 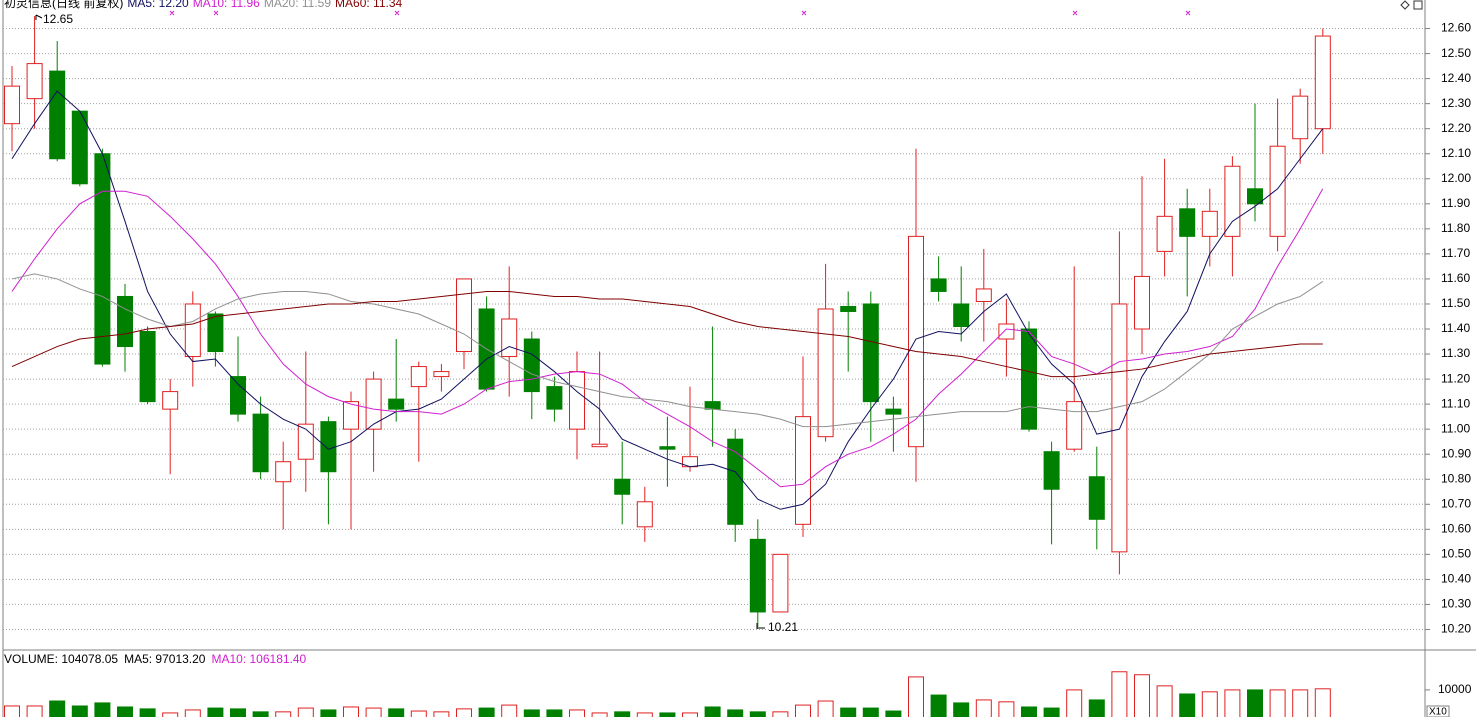 What do you see at coordinates (1456, 153) in the screenshot?
I see `y-tick-label: 12.10` at bounding box center [1456, 153].